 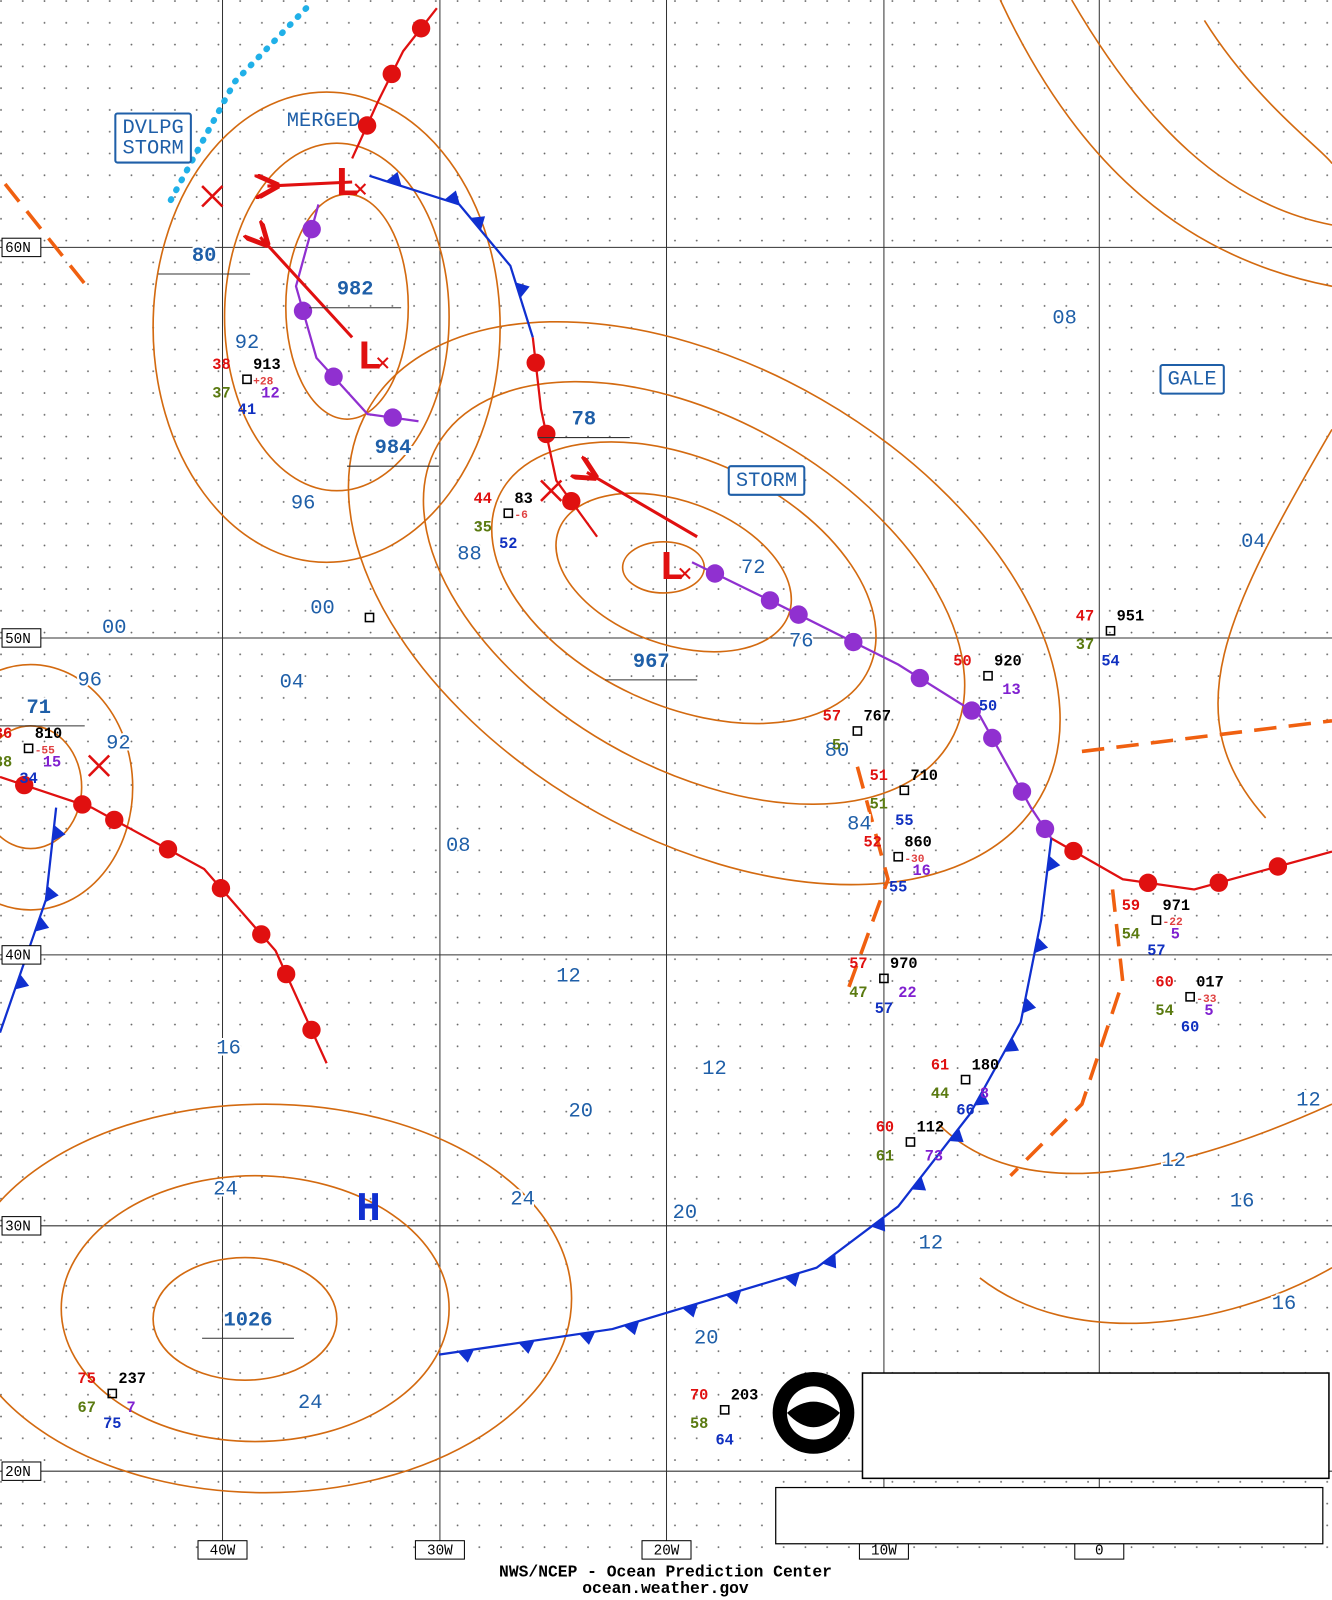 What do you see at coordinates (1208, 1011) in the screenshot?
I see `station-change: 5` at bounding box center [1208, 1011].